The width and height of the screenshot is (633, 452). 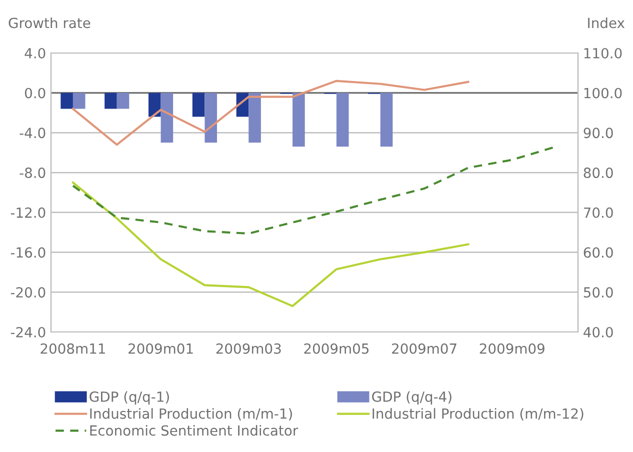 What do you see at coordinates (606, 22) in the screenshot?
I see `y2-axis-title: Index` at bounding box center [606, 22].